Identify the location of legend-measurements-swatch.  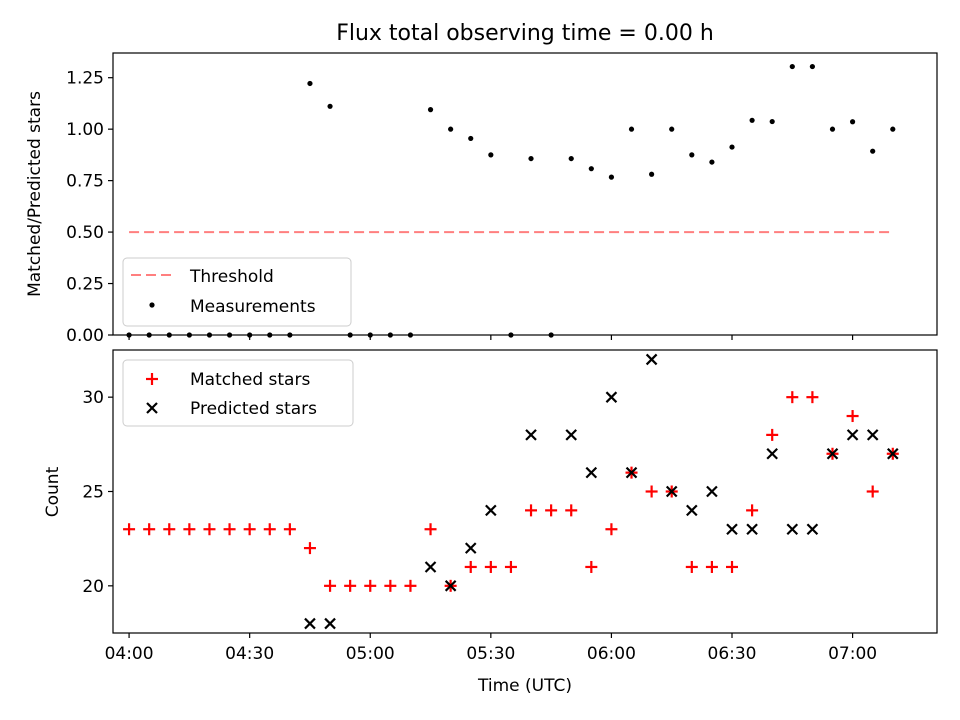
(152, 305).